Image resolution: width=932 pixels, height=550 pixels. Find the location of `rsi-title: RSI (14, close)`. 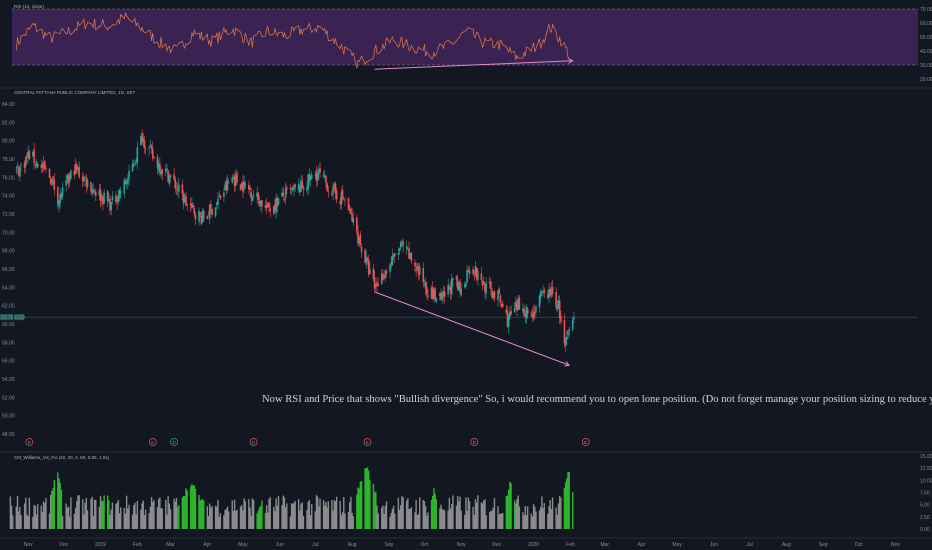

rsi-title: RSI (14, close) is located at coordinates (29, 6).